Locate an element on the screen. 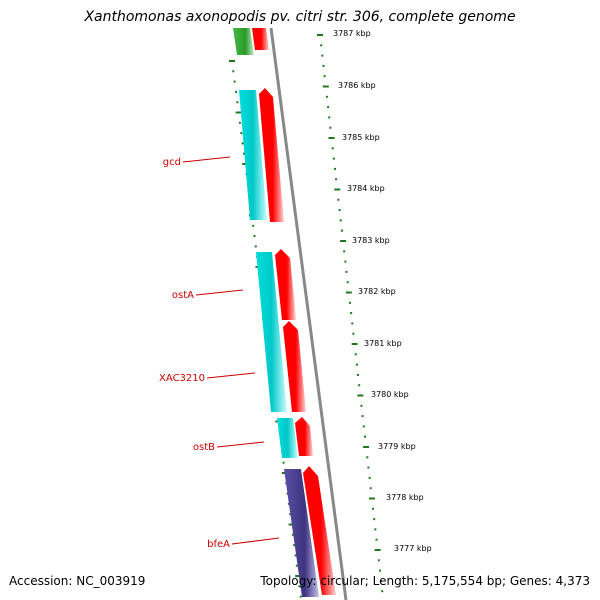 The image size is (600, 600). gene-label-ostB: ostB is located at coordinates (204, 447).